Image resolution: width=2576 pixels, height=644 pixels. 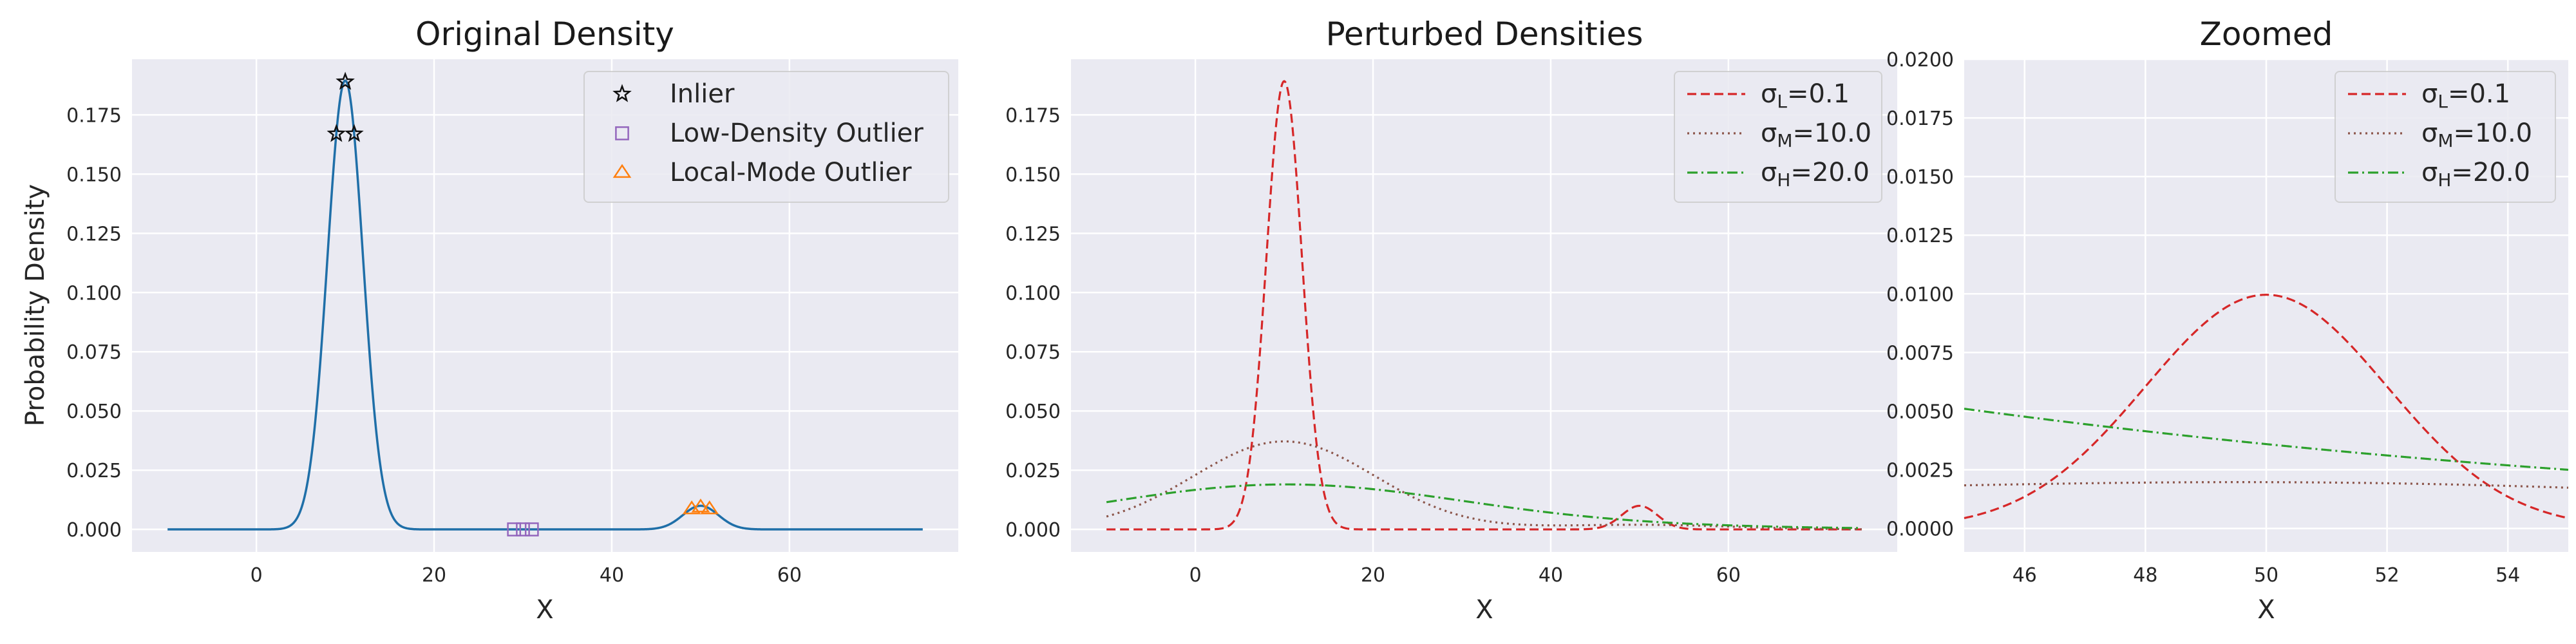 I want to click on y-tick-label: 0.0100, so click(x=1920, y=294).